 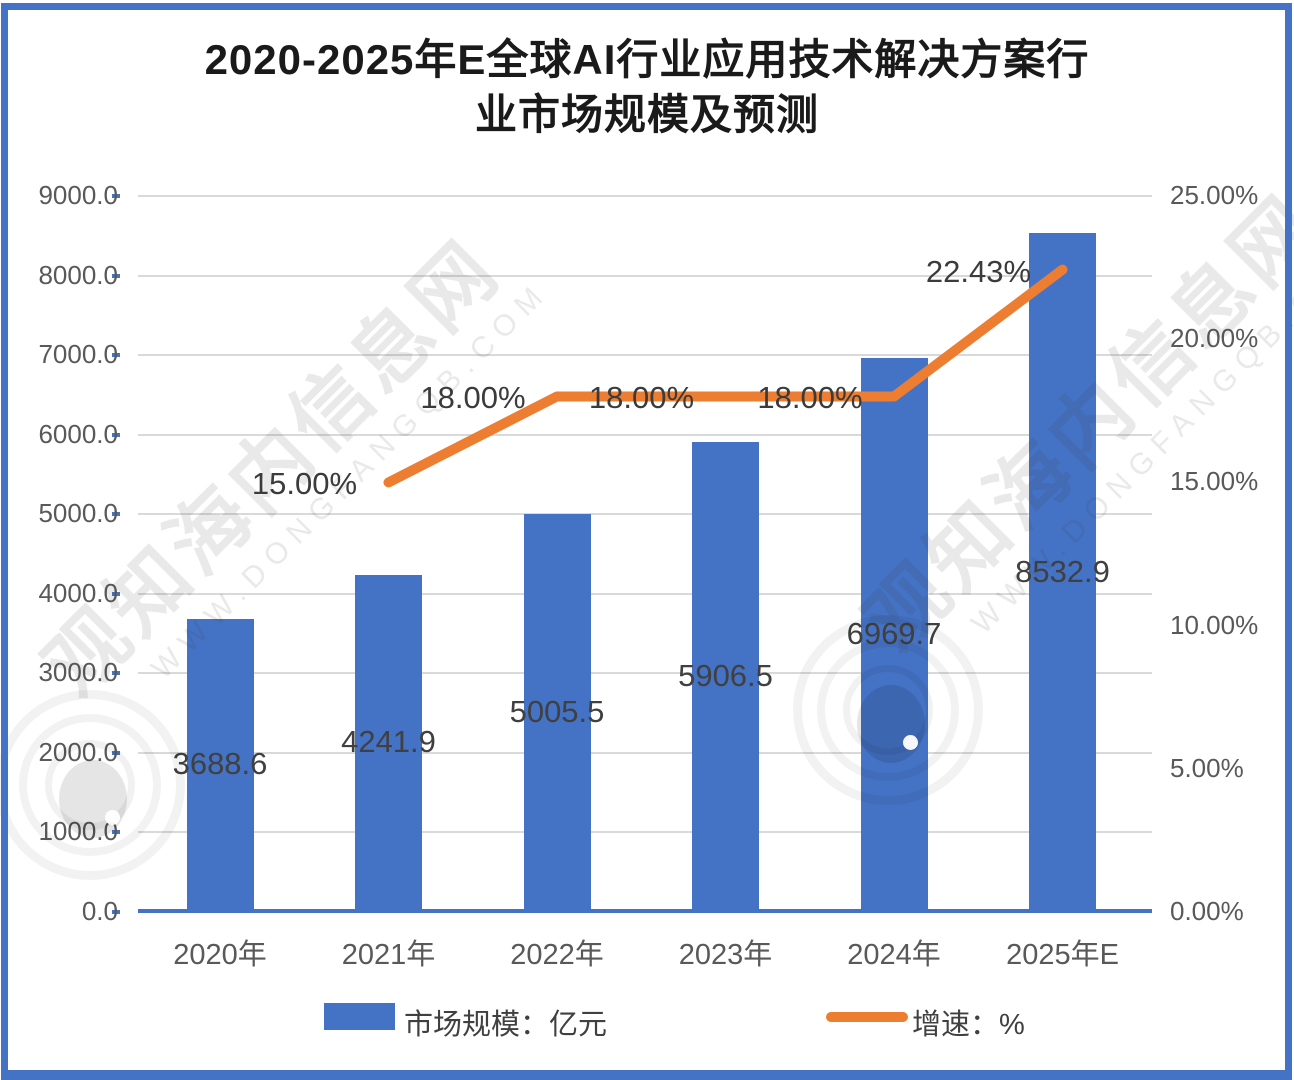 I want to click on y-axis-label-left: 9000.0, so click(x=78, y=195).